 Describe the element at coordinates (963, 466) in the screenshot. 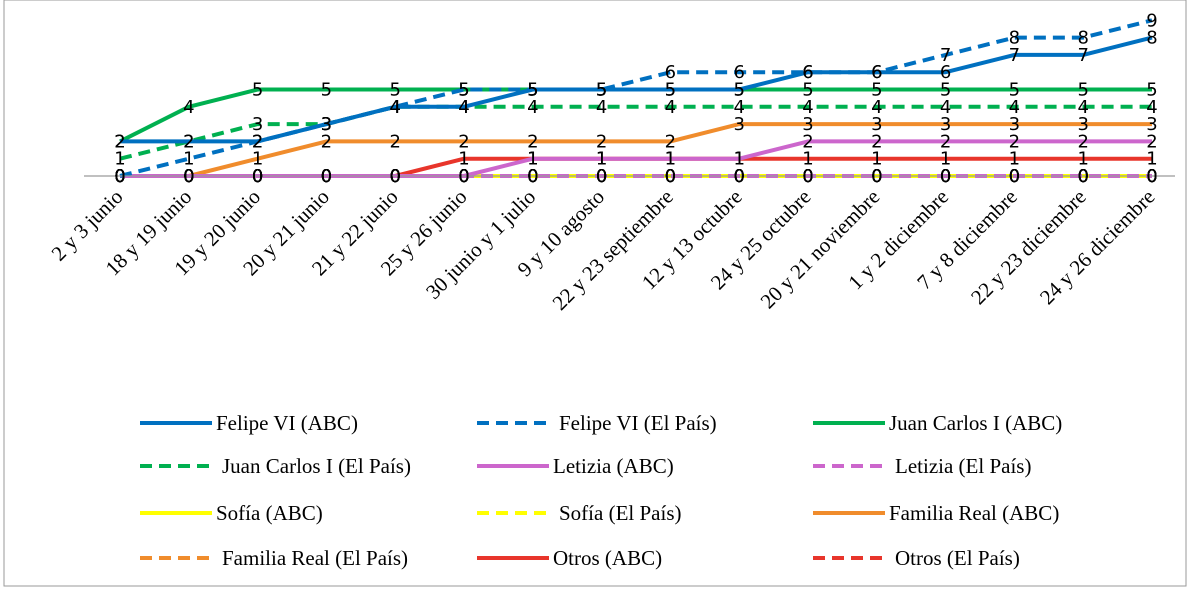

I see `legend-label: Letizia (El País)` at that location.